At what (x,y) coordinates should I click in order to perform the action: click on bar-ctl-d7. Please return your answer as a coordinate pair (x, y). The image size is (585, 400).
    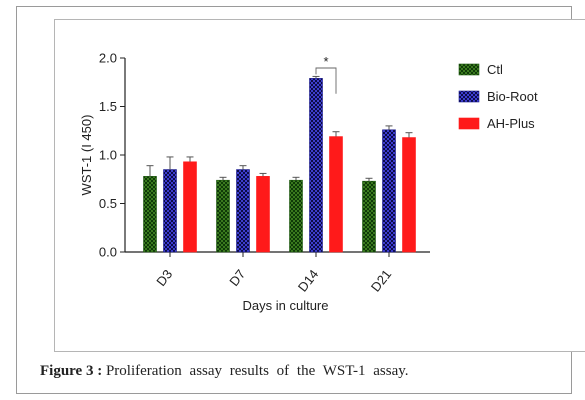
    Looking at the image, I should click on (223, 216).